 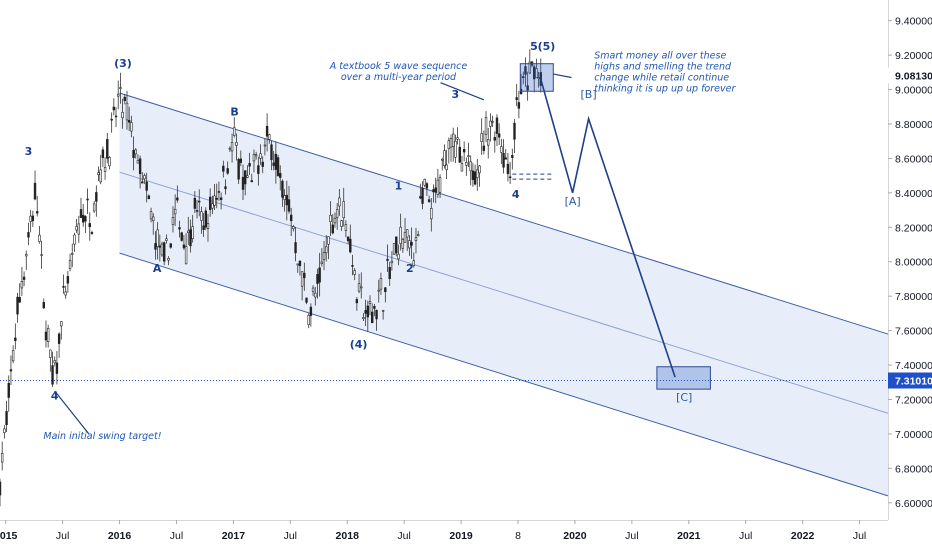 I want to click on target-price-tag: 7.31010, so click(x=913, y=382).